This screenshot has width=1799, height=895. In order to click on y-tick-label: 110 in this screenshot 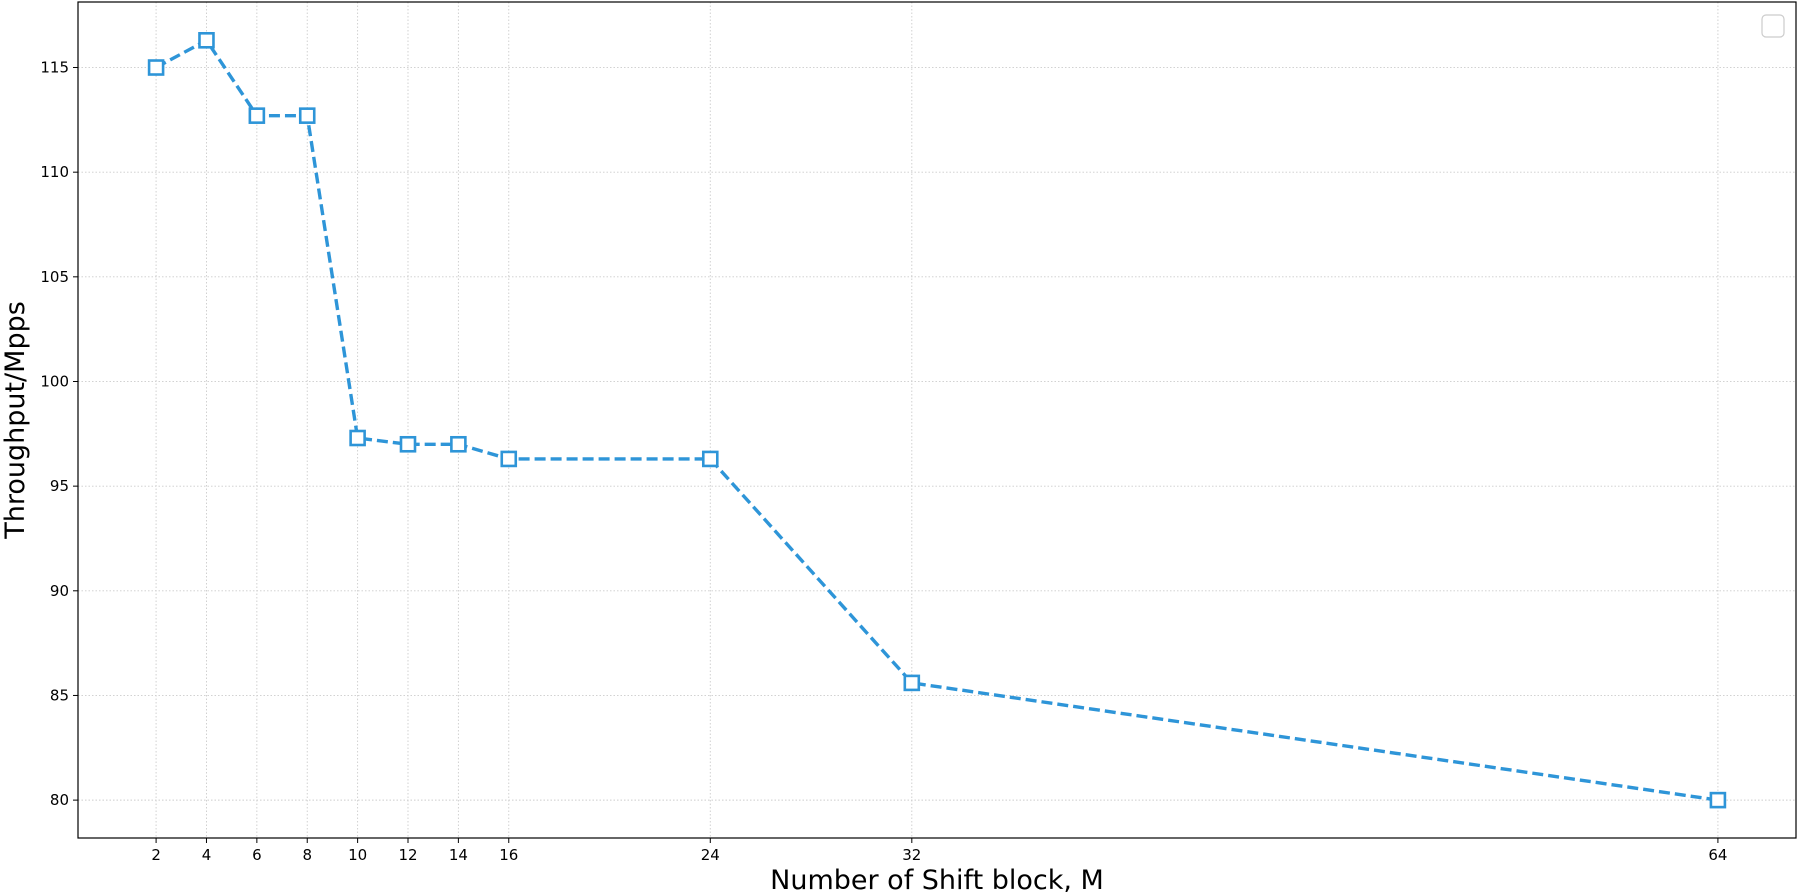, I will do `click(54, 172)`.